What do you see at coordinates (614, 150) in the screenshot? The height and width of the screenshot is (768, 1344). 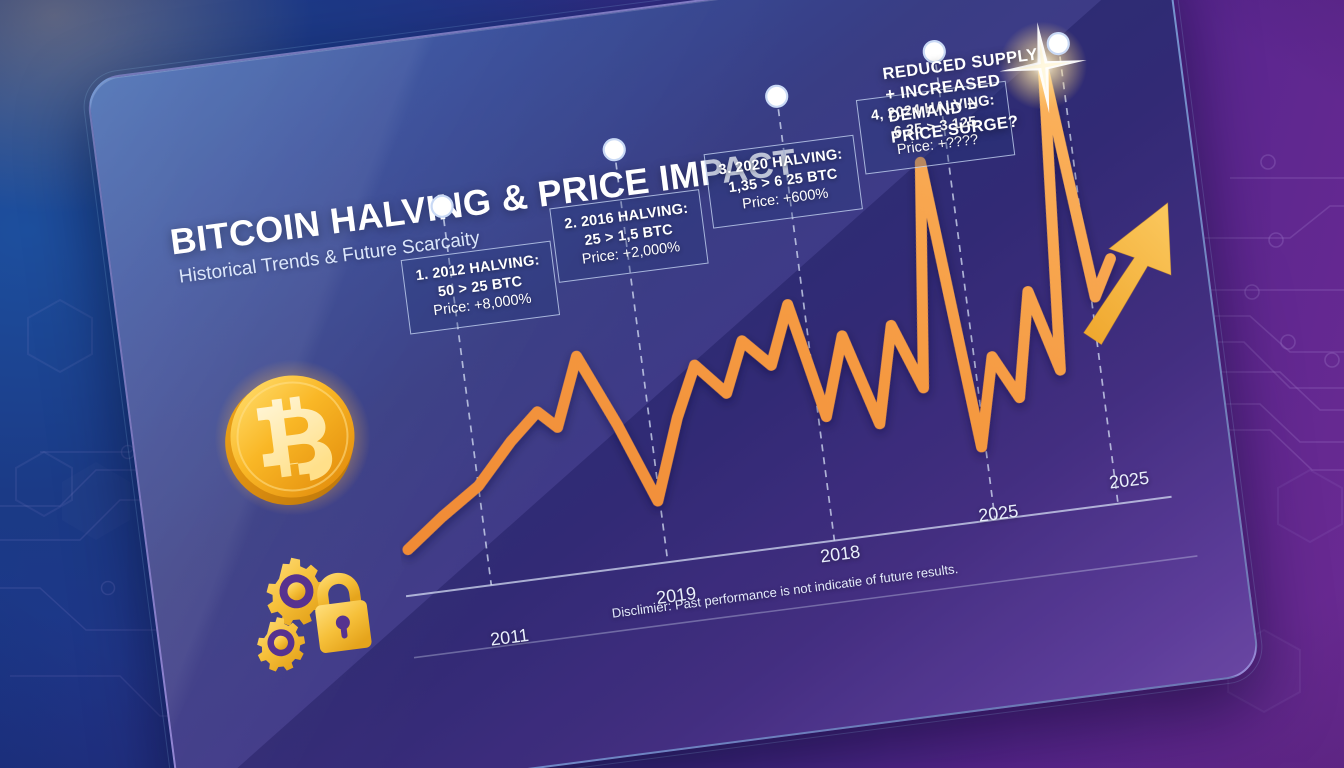 I see `marker-2016` at bounding box center [614, 150].